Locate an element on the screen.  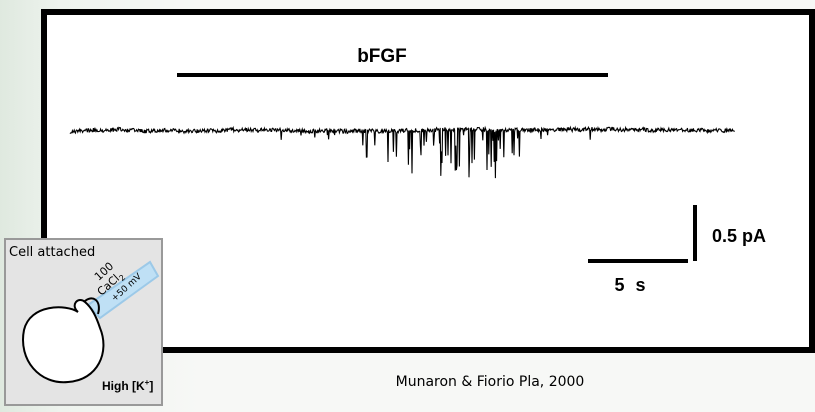
current-trace is located at coordinates (402, 152).